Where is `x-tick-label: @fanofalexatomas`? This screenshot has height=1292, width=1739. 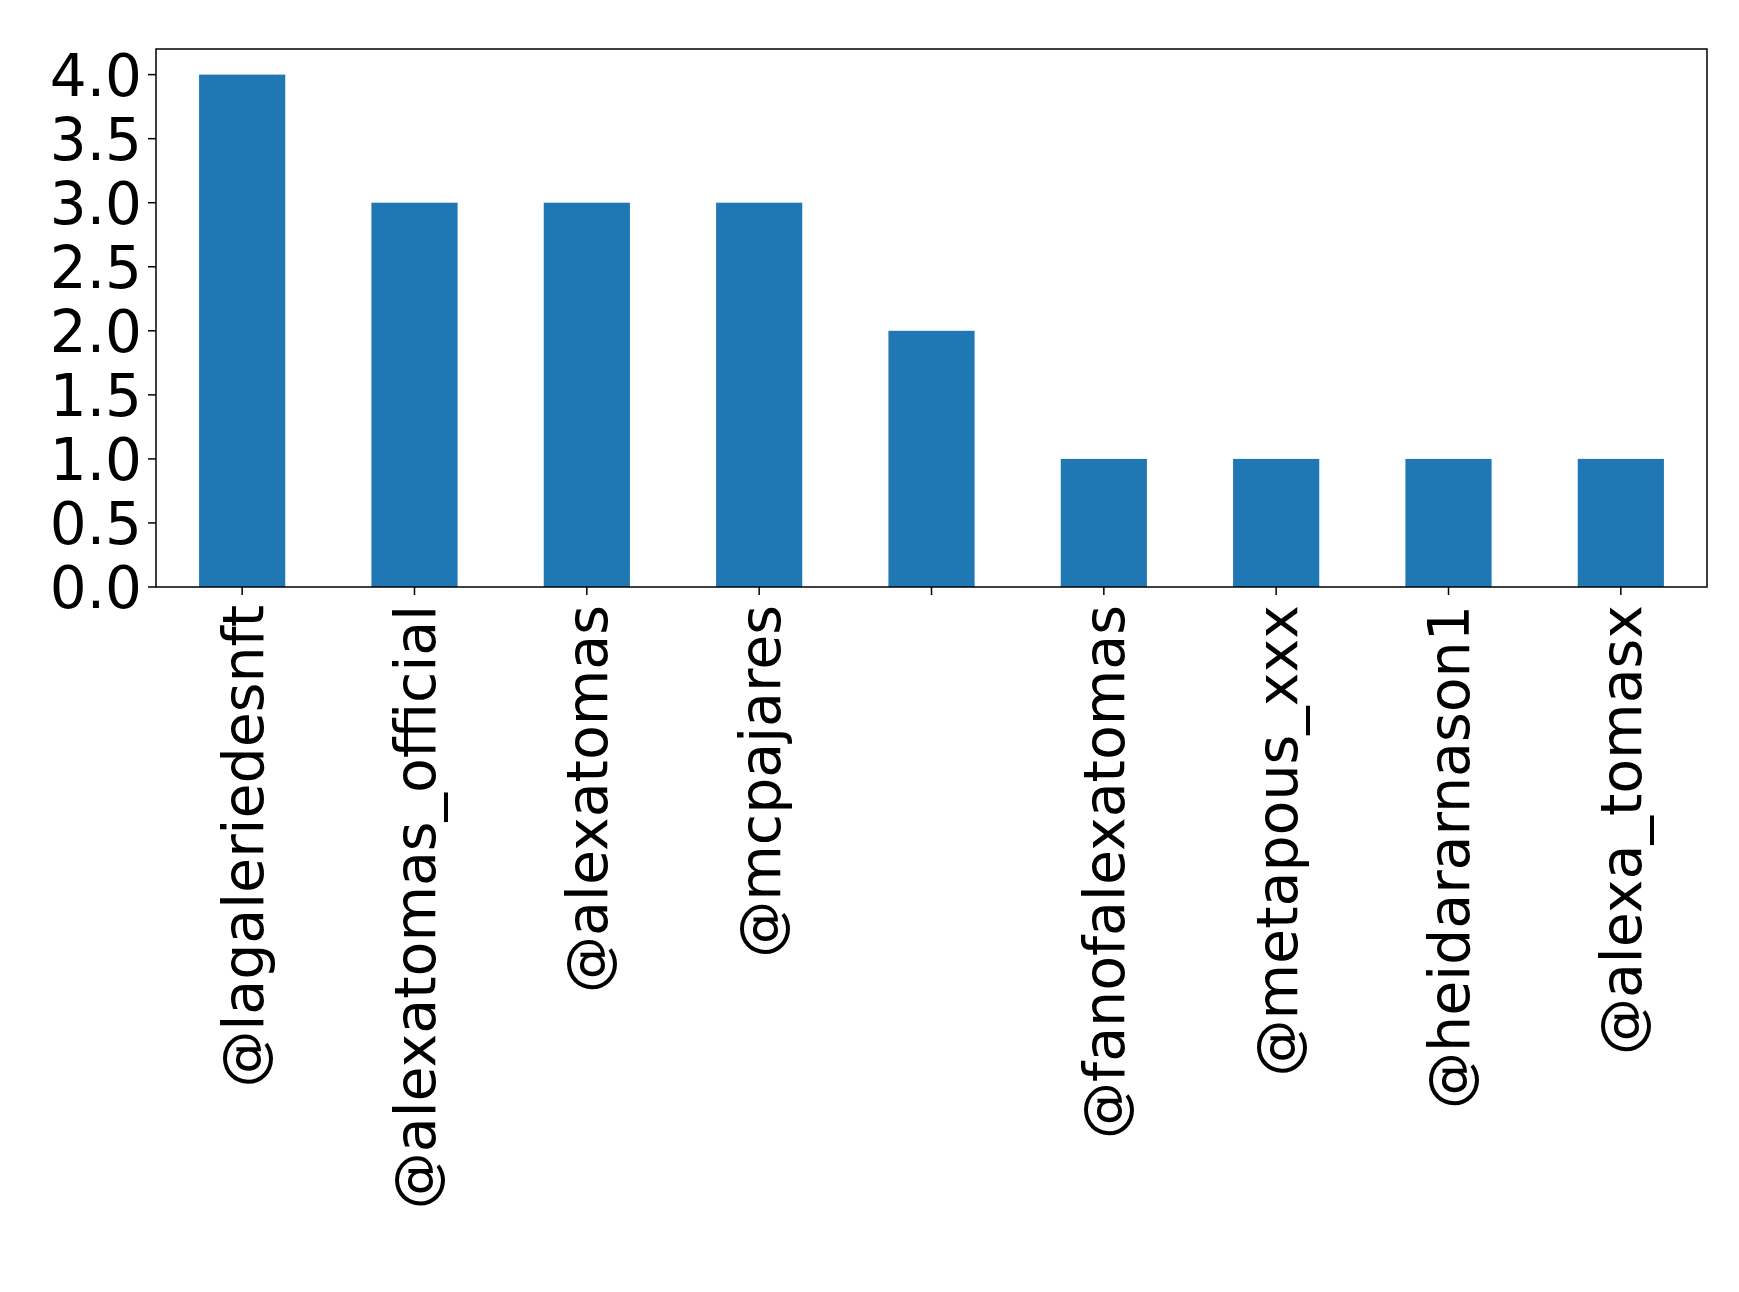
x-tick-label: @fanofalexatomas is located at coordinates (1104, 872).